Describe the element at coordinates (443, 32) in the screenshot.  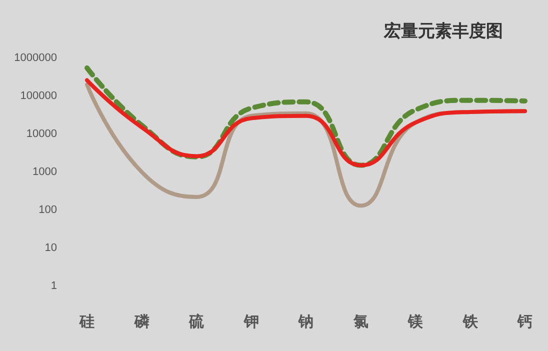
I see `chart-title: 宏量元素丰度图` at that location.